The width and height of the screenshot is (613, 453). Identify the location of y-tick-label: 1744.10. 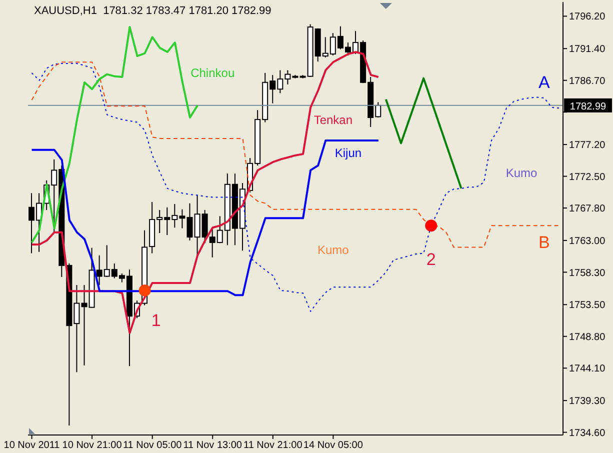
(587, 369).